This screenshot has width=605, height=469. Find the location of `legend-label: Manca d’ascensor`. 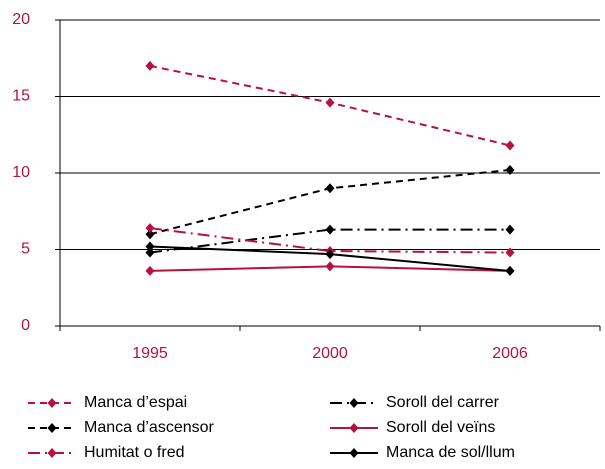

legend-label: Manca d’ascensor is located at coordinates (149, 427).